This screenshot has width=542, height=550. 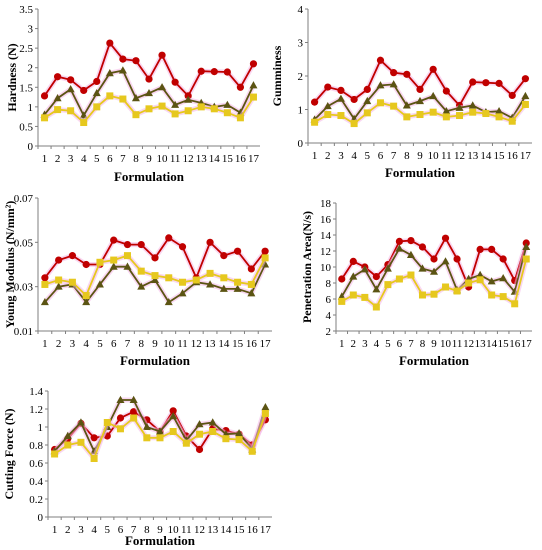 I want to click on x-tick-label: 6, so click(x=400, y=344).